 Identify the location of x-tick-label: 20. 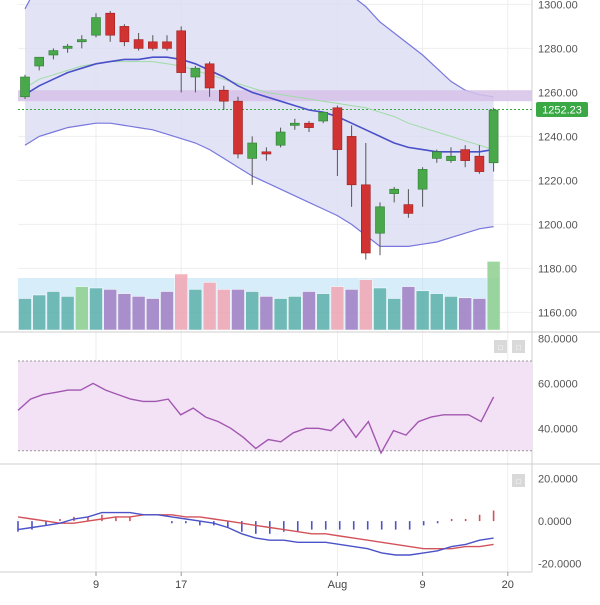
(508, 585).